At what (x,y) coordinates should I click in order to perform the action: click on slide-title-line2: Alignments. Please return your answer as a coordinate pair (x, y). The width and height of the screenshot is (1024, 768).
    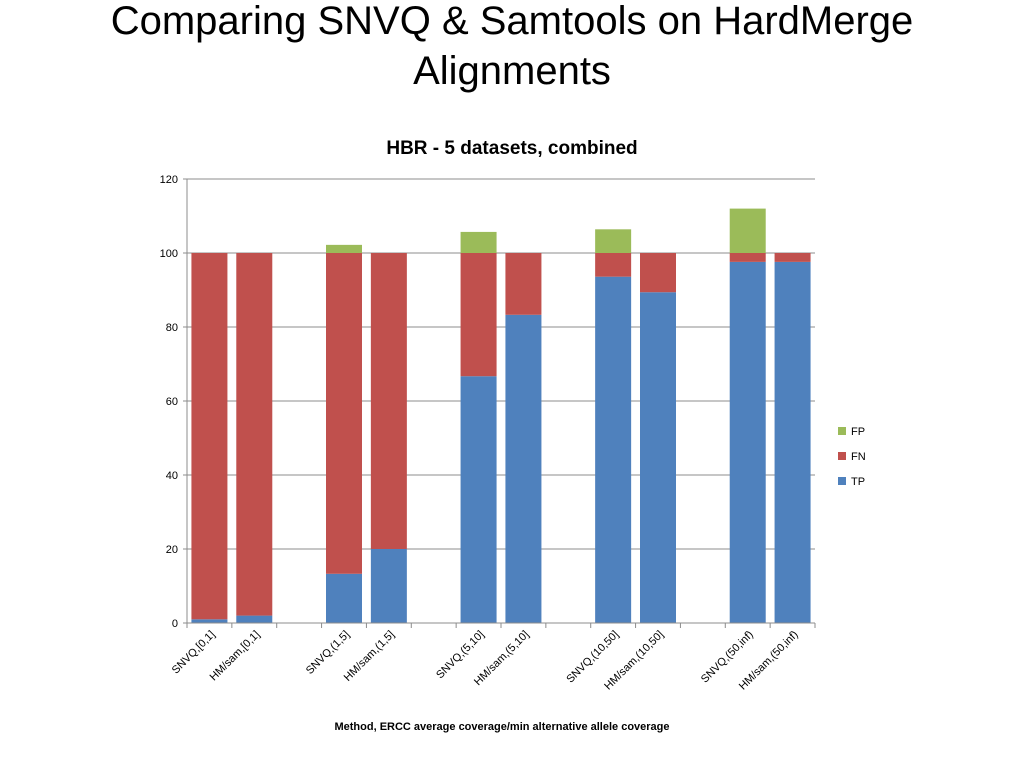
    Looking at the image, I should click on (512, 71).